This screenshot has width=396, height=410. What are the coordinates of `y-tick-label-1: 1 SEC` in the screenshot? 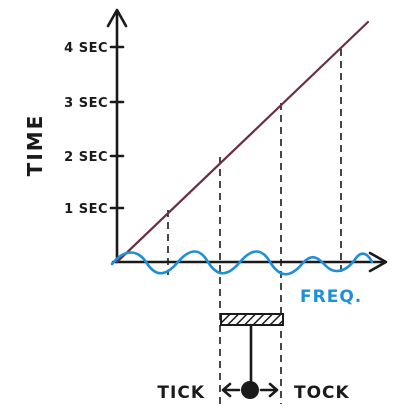 It's located at (86, 209).